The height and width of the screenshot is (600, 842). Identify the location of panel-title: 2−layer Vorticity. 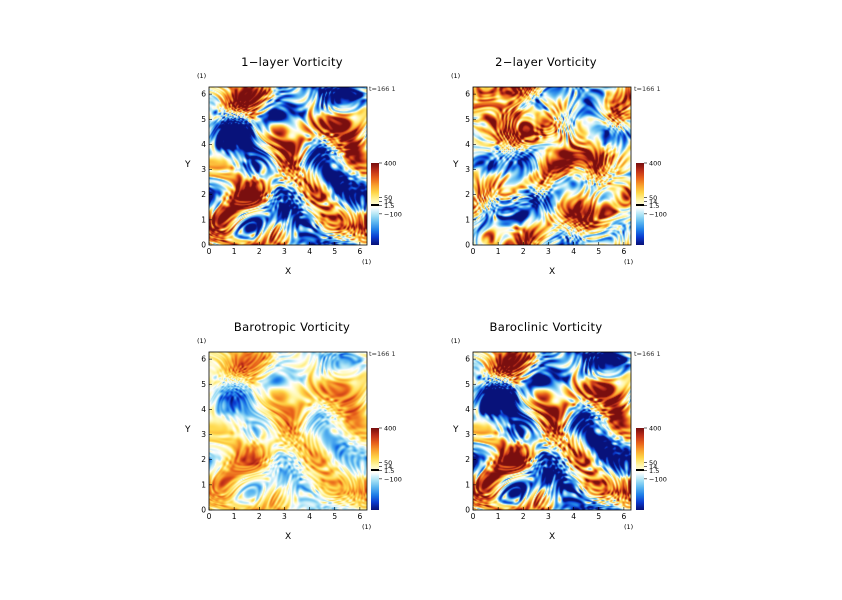
(546, 62).